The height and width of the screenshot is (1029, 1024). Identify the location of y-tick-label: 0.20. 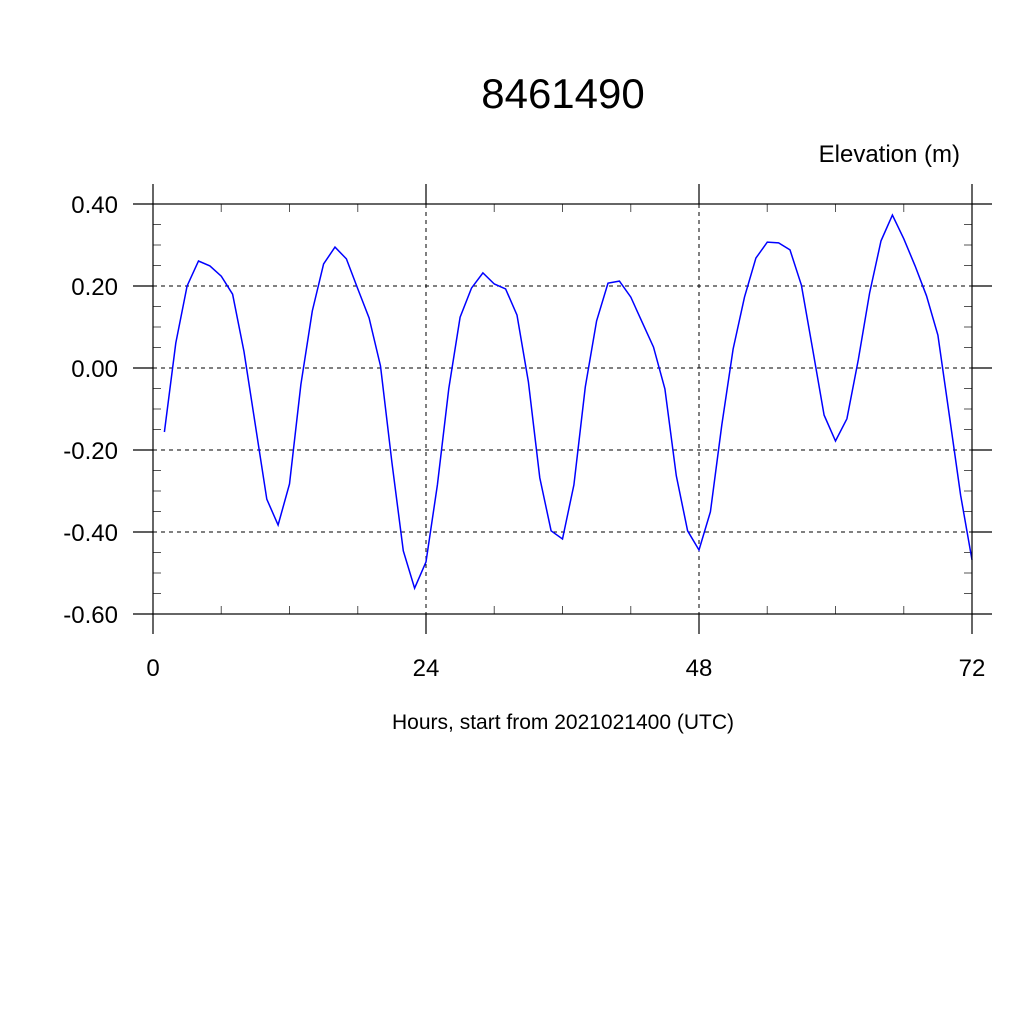
(94, 287).